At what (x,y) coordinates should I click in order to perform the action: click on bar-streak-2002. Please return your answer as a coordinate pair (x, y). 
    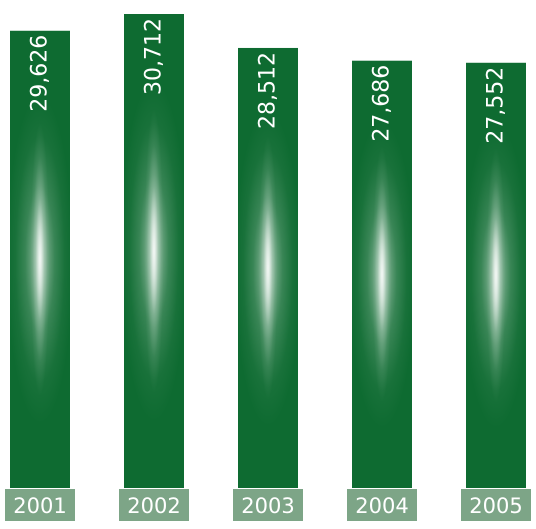
    Looking at the image, I should click on (154, 251).